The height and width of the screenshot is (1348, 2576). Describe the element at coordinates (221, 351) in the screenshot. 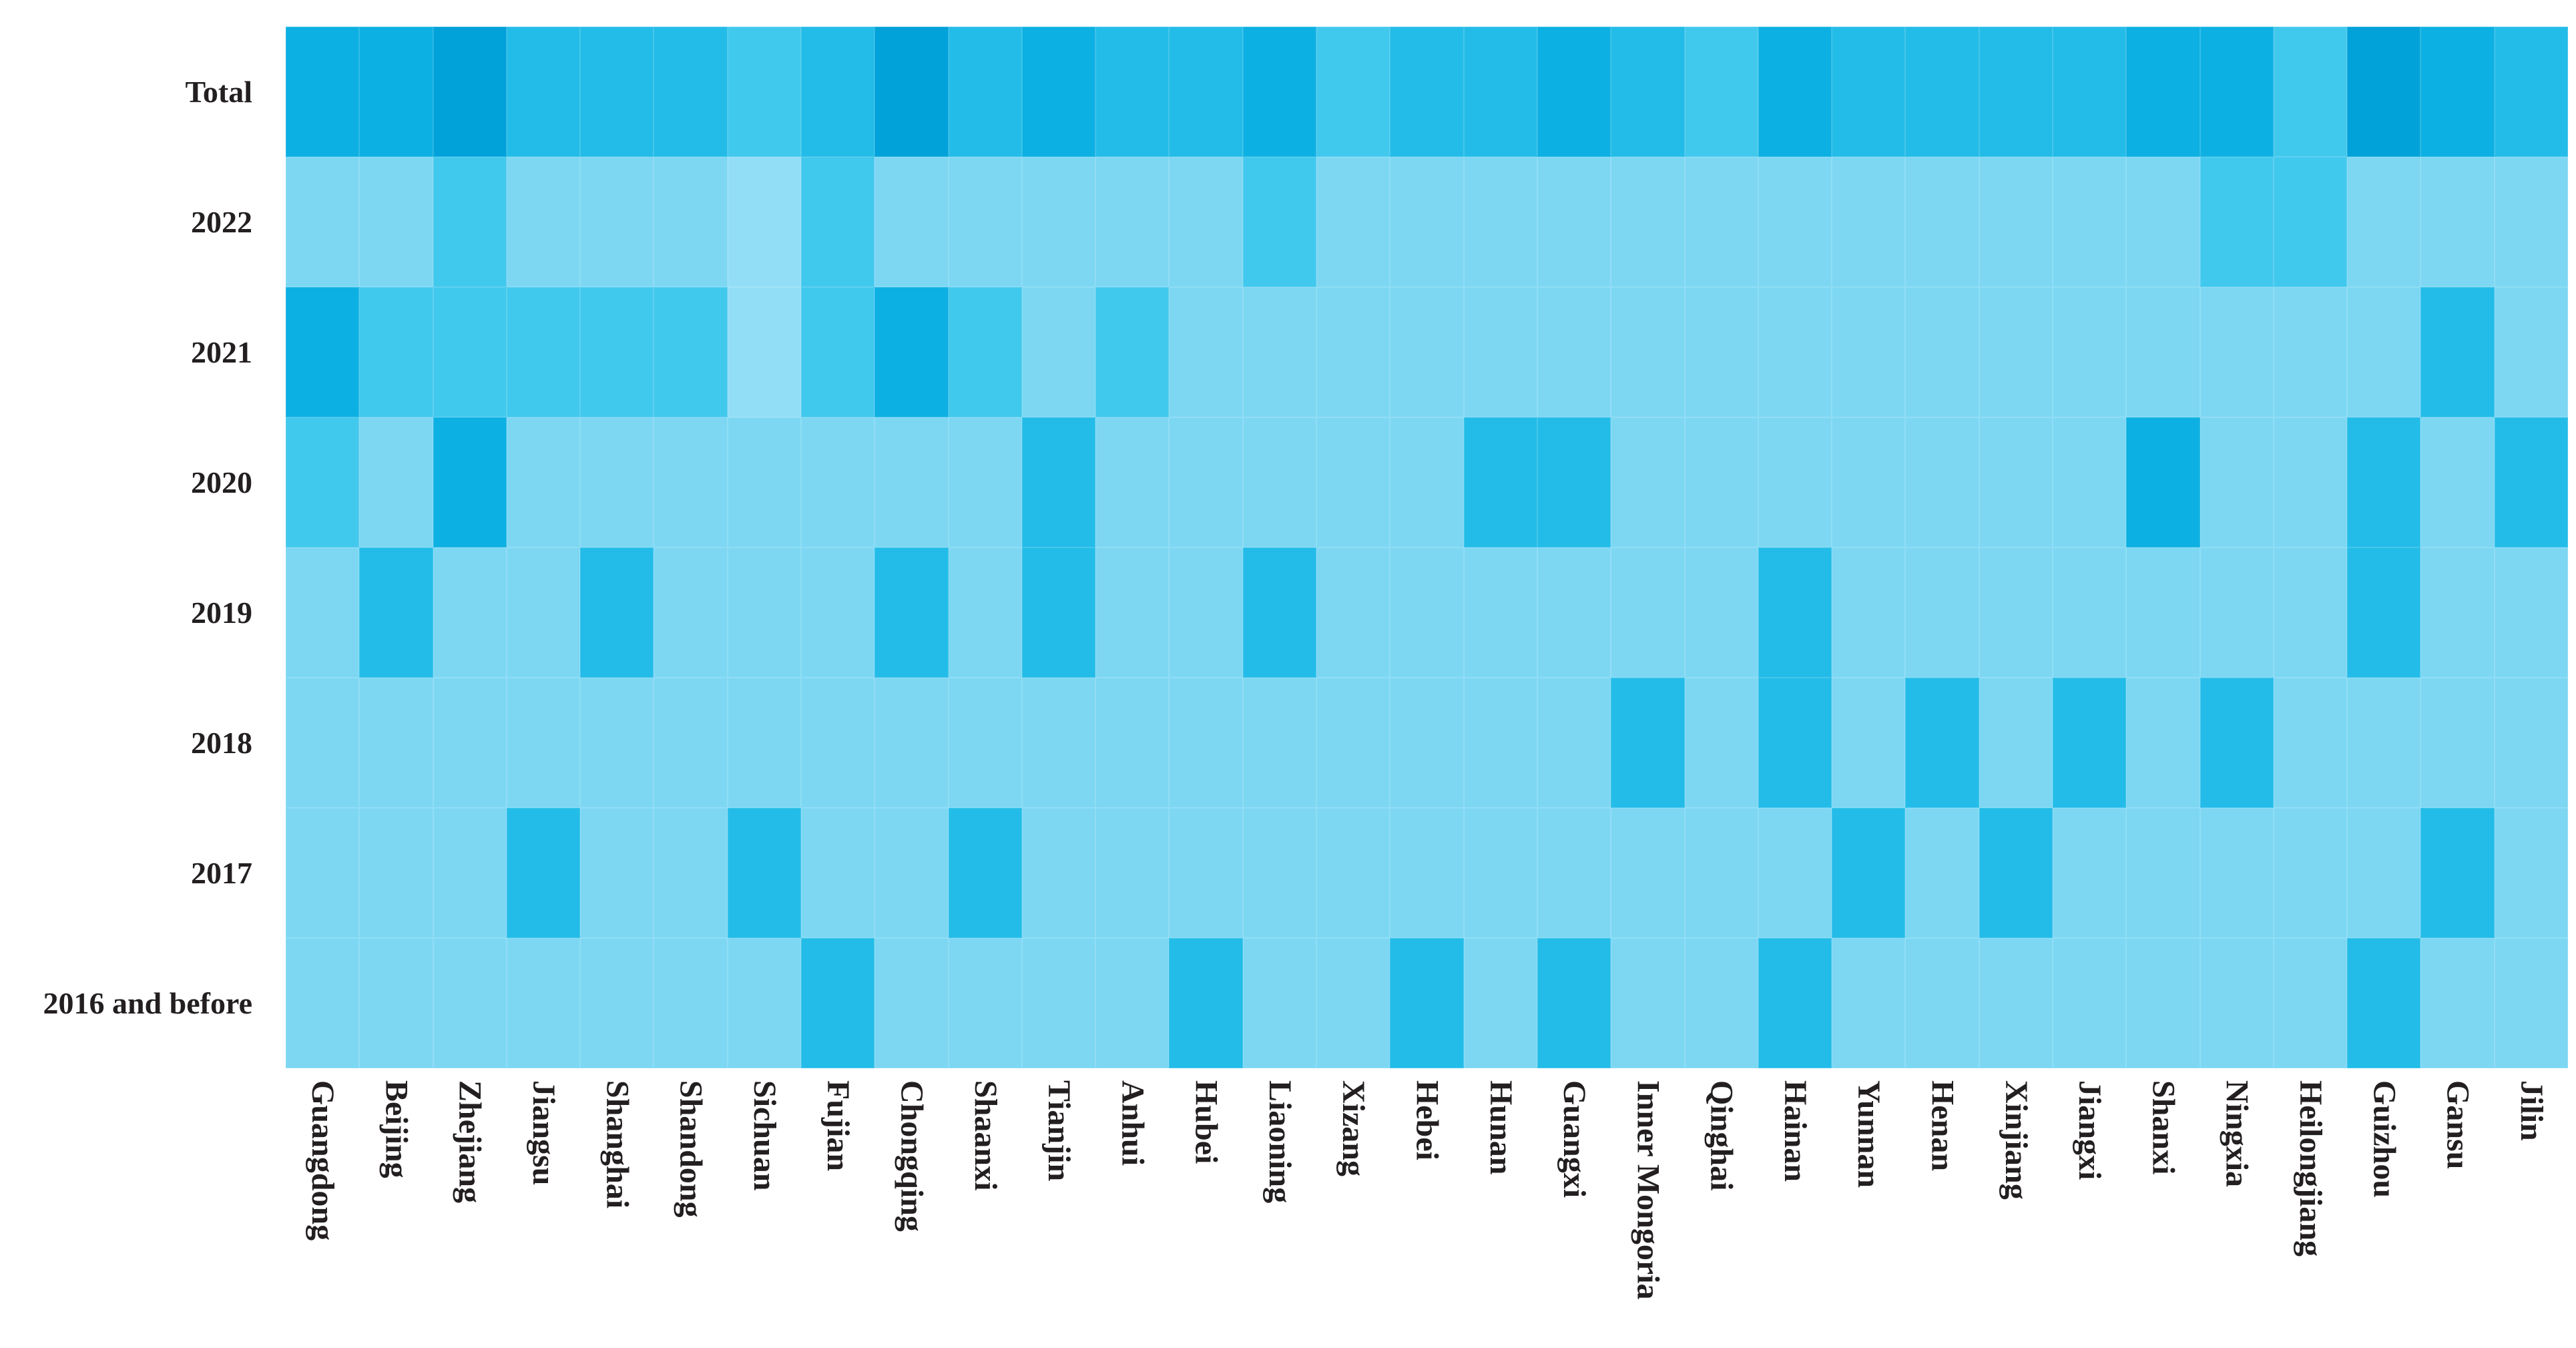

I see `y-axis-label: 2021` at that location.